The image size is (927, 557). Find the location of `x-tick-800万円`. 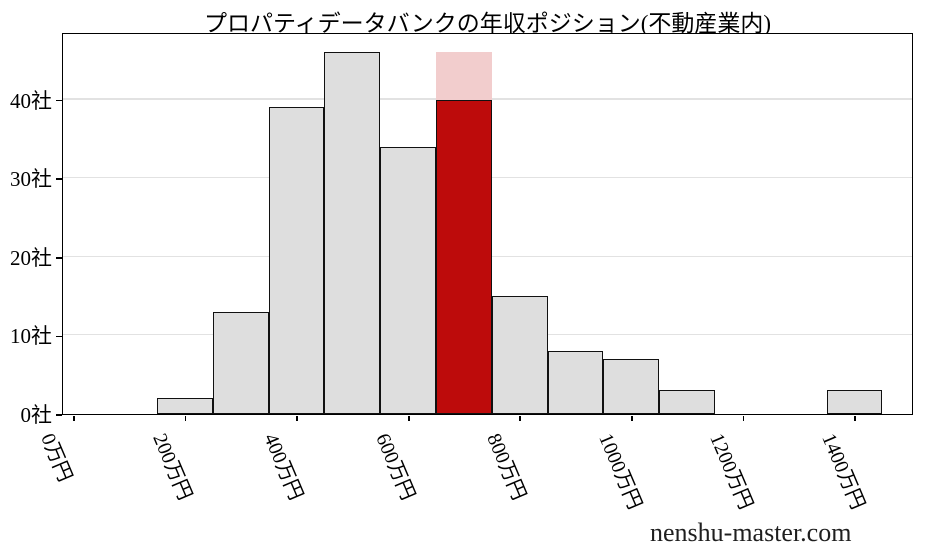

x-tick-800万円 is located at coordinates (520, 418).